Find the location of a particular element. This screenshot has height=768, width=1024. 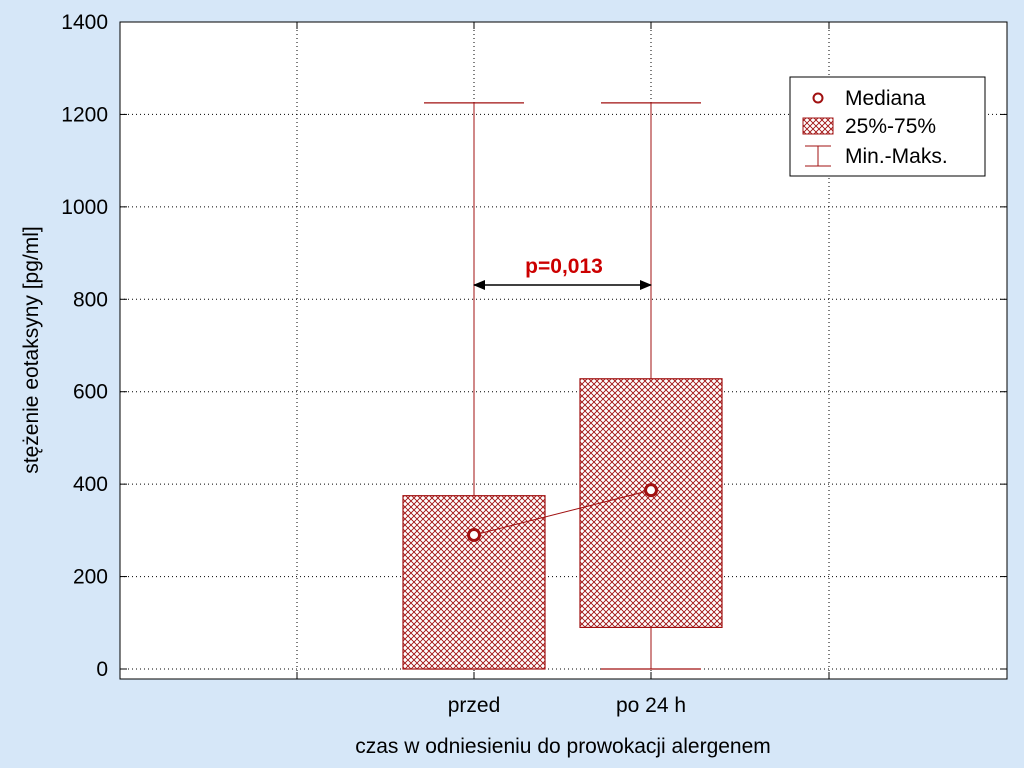

p-value-label: p=0,013 is located at coordinates (564, 266).